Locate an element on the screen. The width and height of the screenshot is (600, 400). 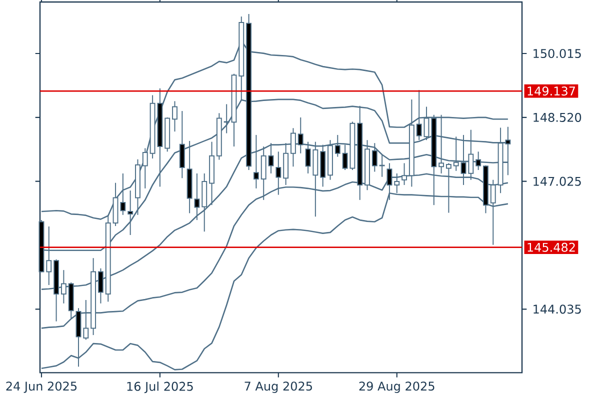
y-tick-label: 144.035 is located at coordinates (557, 309).